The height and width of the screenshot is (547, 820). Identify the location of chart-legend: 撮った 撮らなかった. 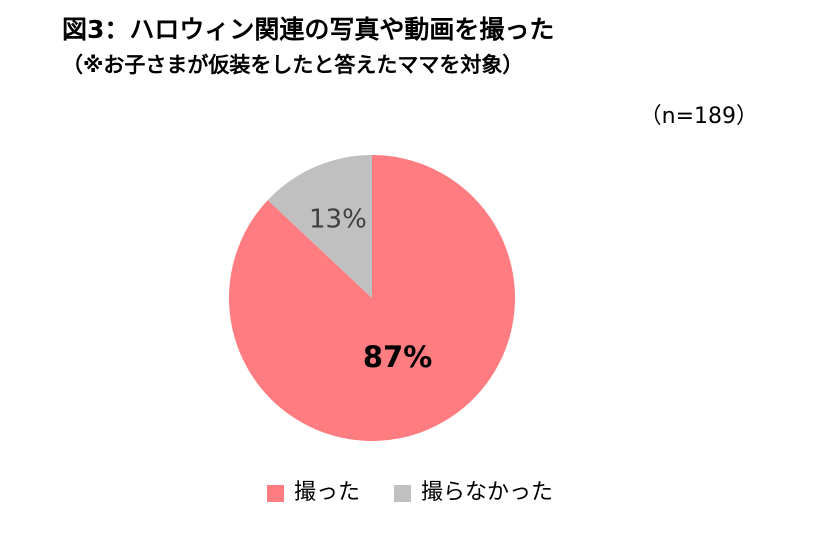
(410, 493).